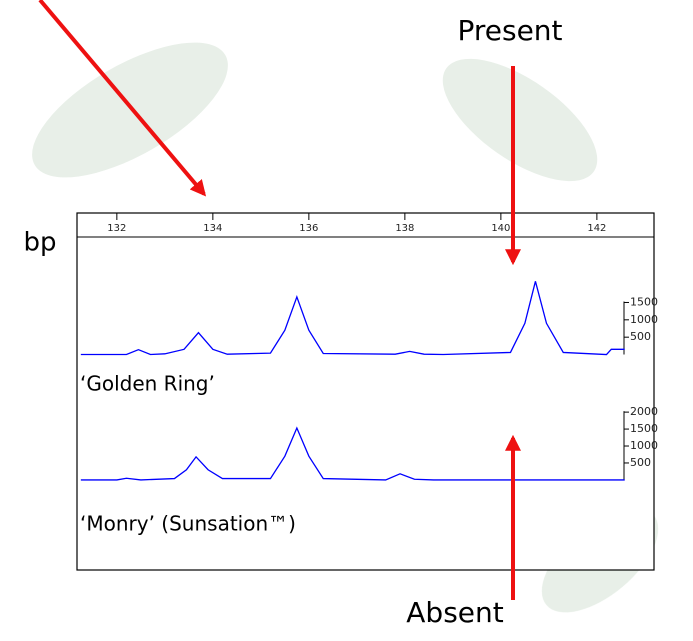 This screenshot has width=693, height=641. Describe the element at coordinates (116, 228) in the screenshot. I see `x-tick-label: 132` at that location.